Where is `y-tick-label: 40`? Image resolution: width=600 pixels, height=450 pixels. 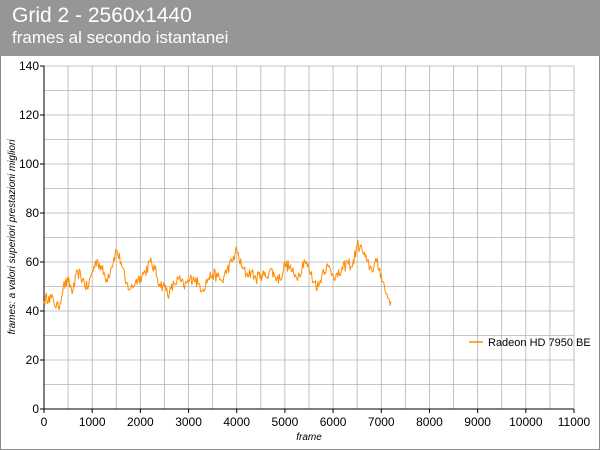
y-tick-label: 40 is located at coordinates (33, 311).